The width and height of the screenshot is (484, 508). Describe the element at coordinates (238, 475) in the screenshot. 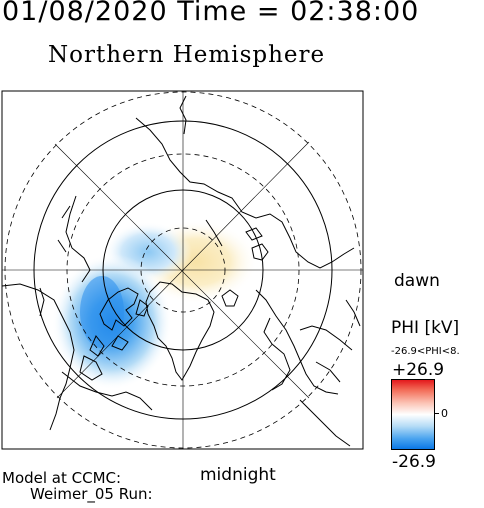

I see `midnight-label: midnight` at that location.